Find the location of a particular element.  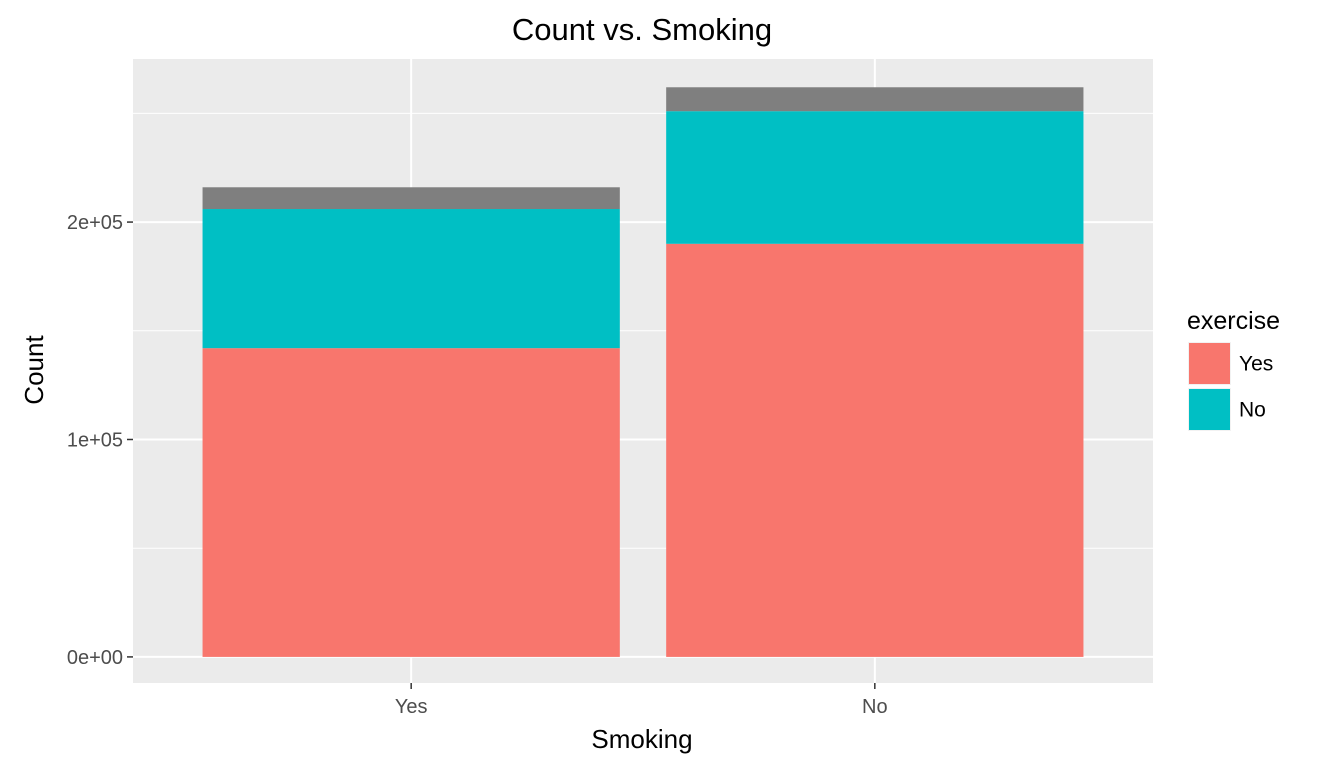

x-tick-label: Yes is located at coordinates (411, 707).